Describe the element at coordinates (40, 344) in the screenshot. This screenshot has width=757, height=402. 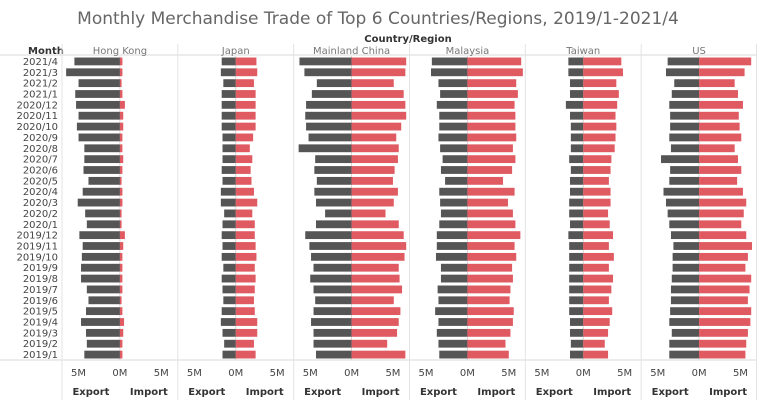
I see `month-label: 2019/2` at that location.